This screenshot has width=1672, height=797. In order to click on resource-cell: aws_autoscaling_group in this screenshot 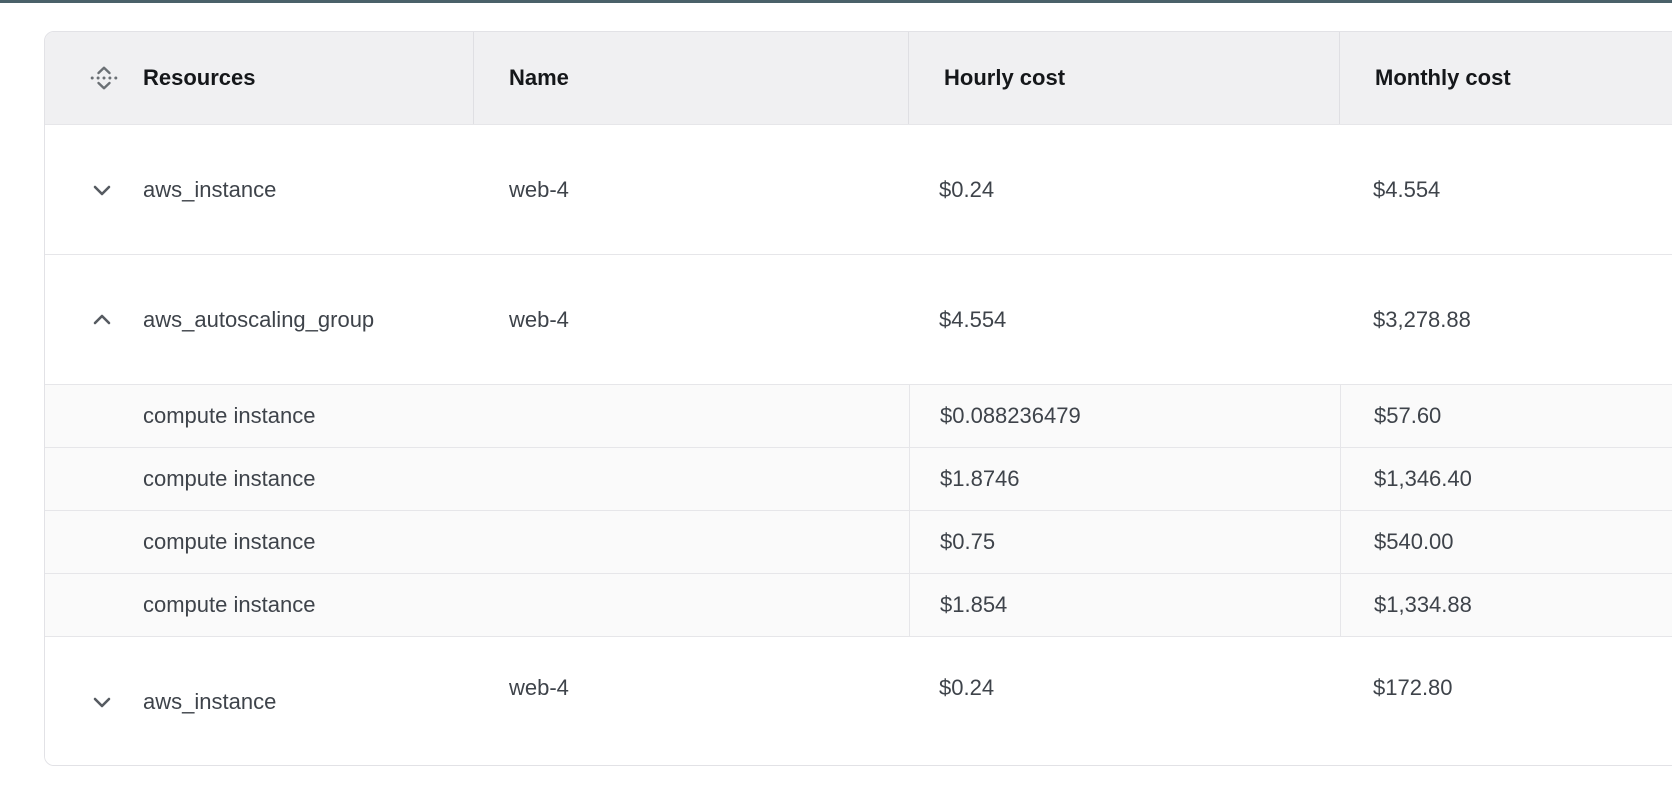, I will do `click(259, 319)`.